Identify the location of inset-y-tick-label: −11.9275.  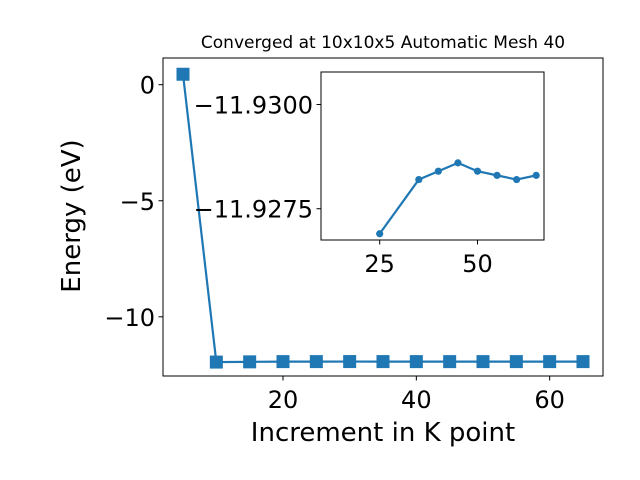
(253, 210).